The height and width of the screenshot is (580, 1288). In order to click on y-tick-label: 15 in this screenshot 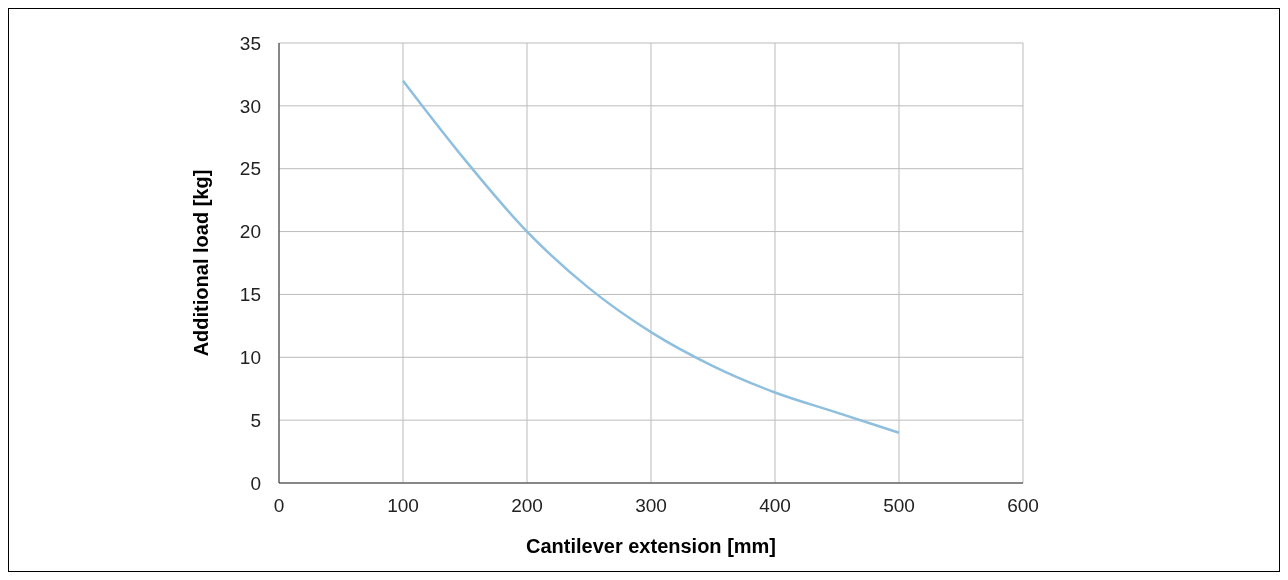, I will do `click(250, 295)`.